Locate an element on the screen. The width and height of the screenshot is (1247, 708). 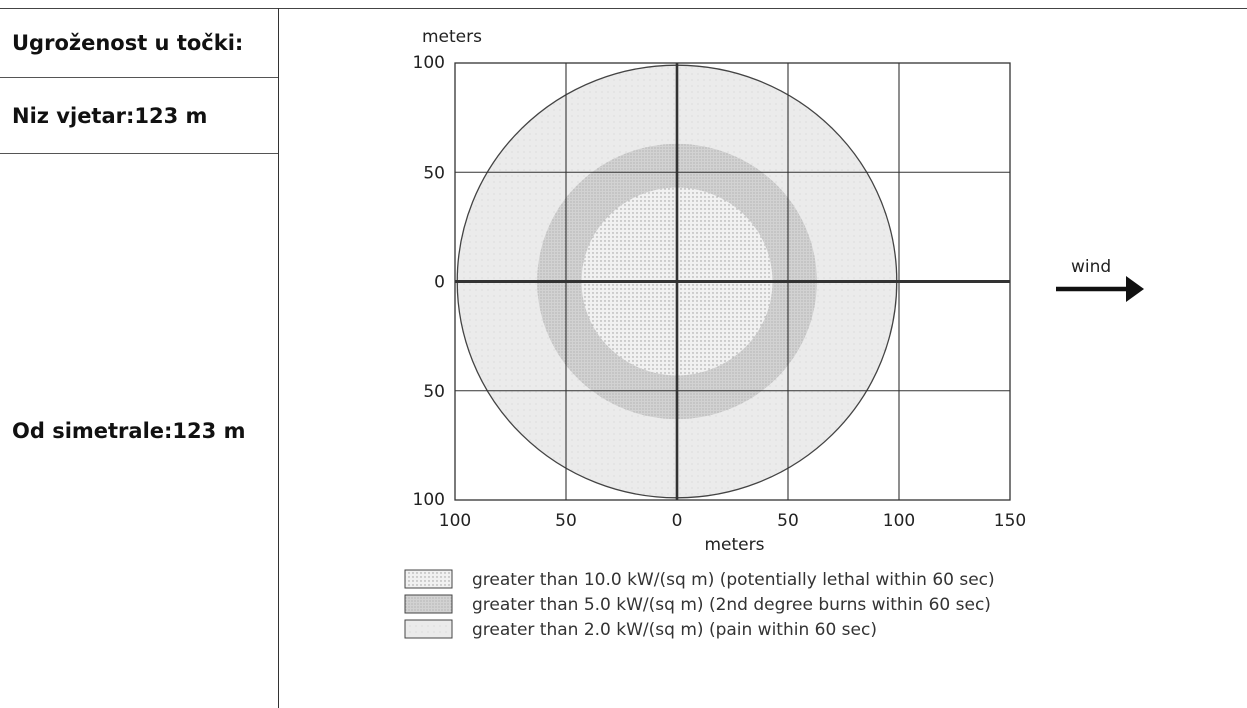
x-axis-label: meters is located at coordinates (735, 545).